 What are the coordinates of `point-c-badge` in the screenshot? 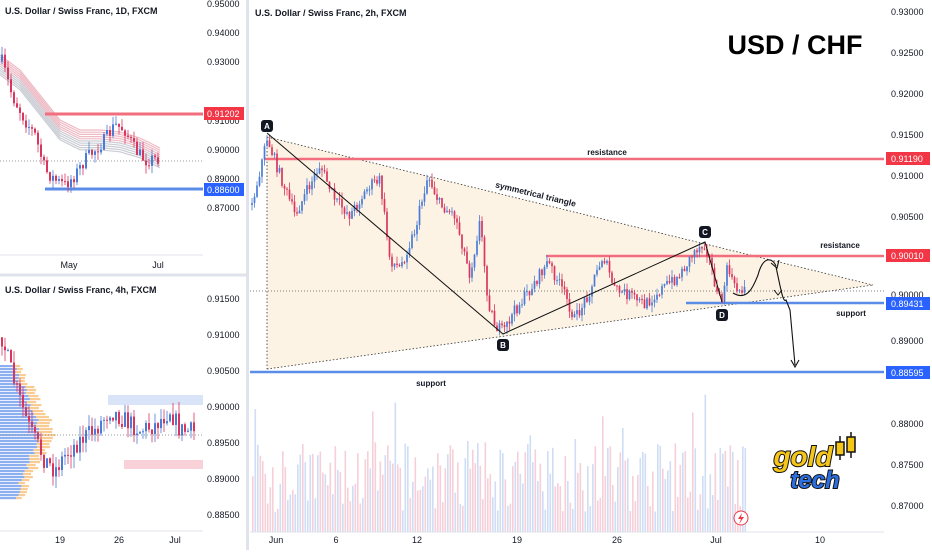 It's located at (705, 232).